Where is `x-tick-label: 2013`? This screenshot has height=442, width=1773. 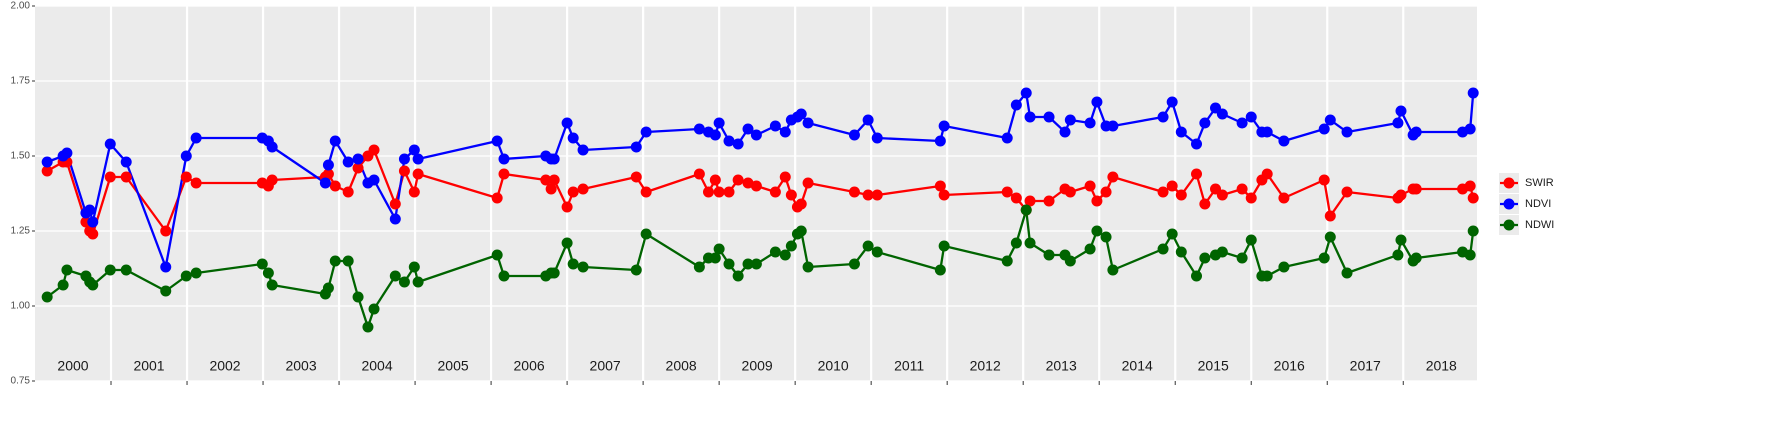 x-tick-label: 2013 is located at coordinates (1061, 366).